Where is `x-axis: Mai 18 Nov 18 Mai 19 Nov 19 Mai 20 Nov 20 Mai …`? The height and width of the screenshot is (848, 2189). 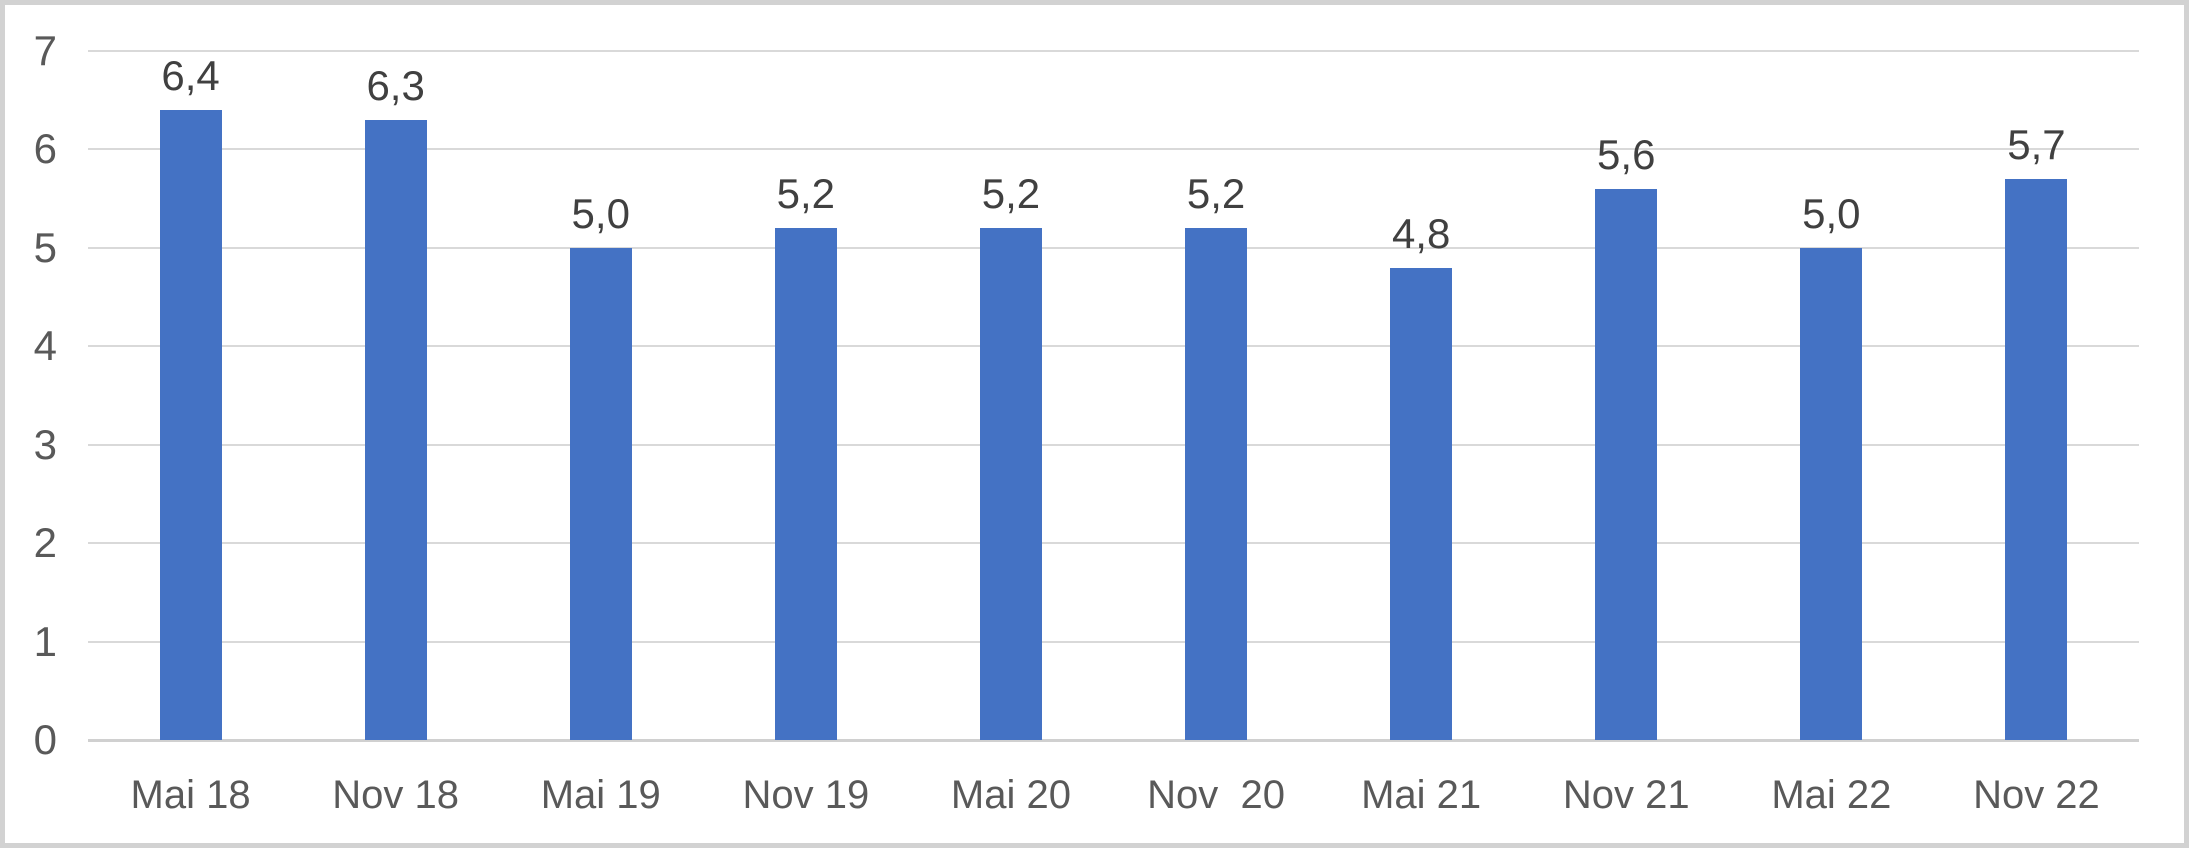
x-axis: Mai 18 Nov 18 Mai 19 Nov 19 Mai 20 Nov 20 Mai … is located at coordinates (1113, 795).